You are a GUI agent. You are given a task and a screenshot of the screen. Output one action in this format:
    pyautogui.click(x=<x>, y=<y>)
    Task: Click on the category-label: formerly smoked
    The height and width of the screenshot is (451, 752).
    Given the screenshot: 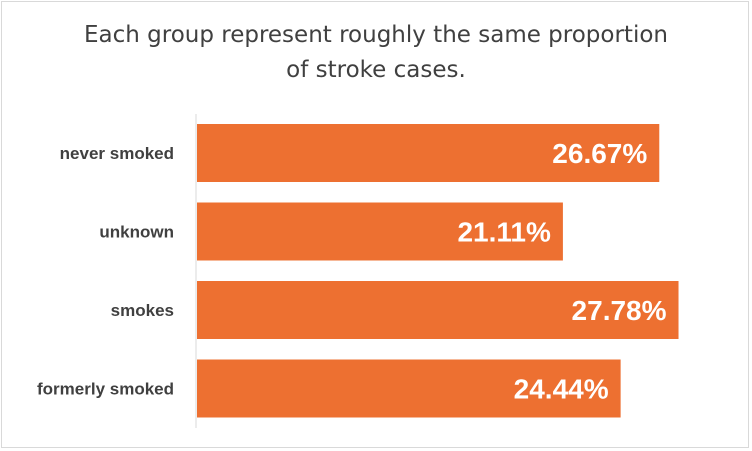 What is the action you would take?
    pyautogui.click(x=105, y=389)
    